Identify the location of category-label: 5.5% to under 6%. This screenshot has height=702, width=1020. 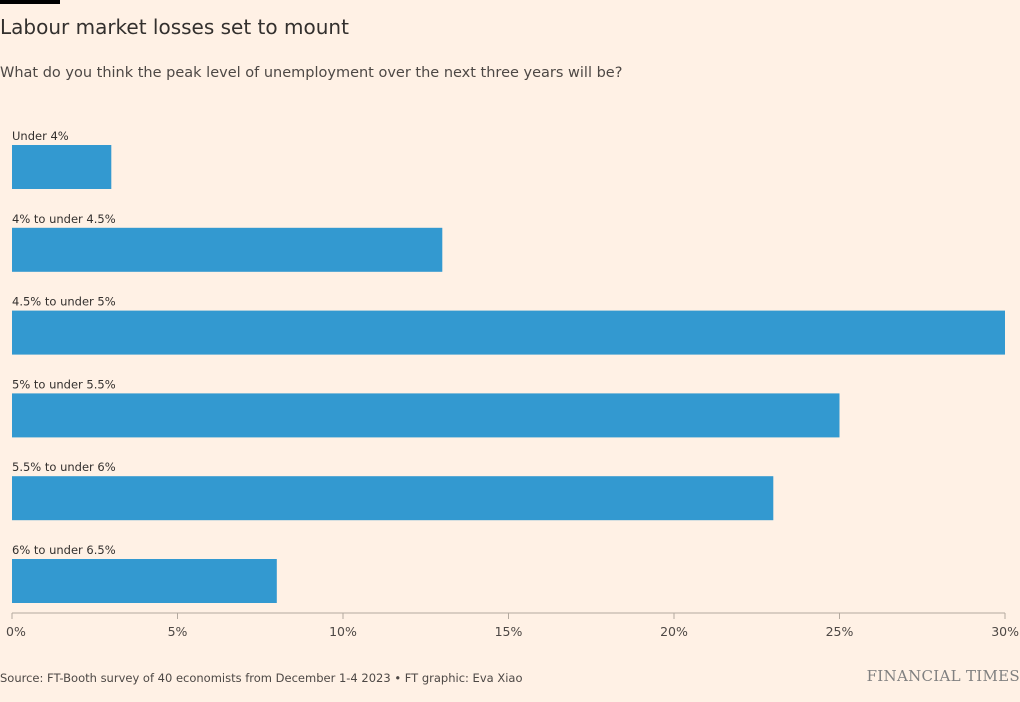
(64, 467).